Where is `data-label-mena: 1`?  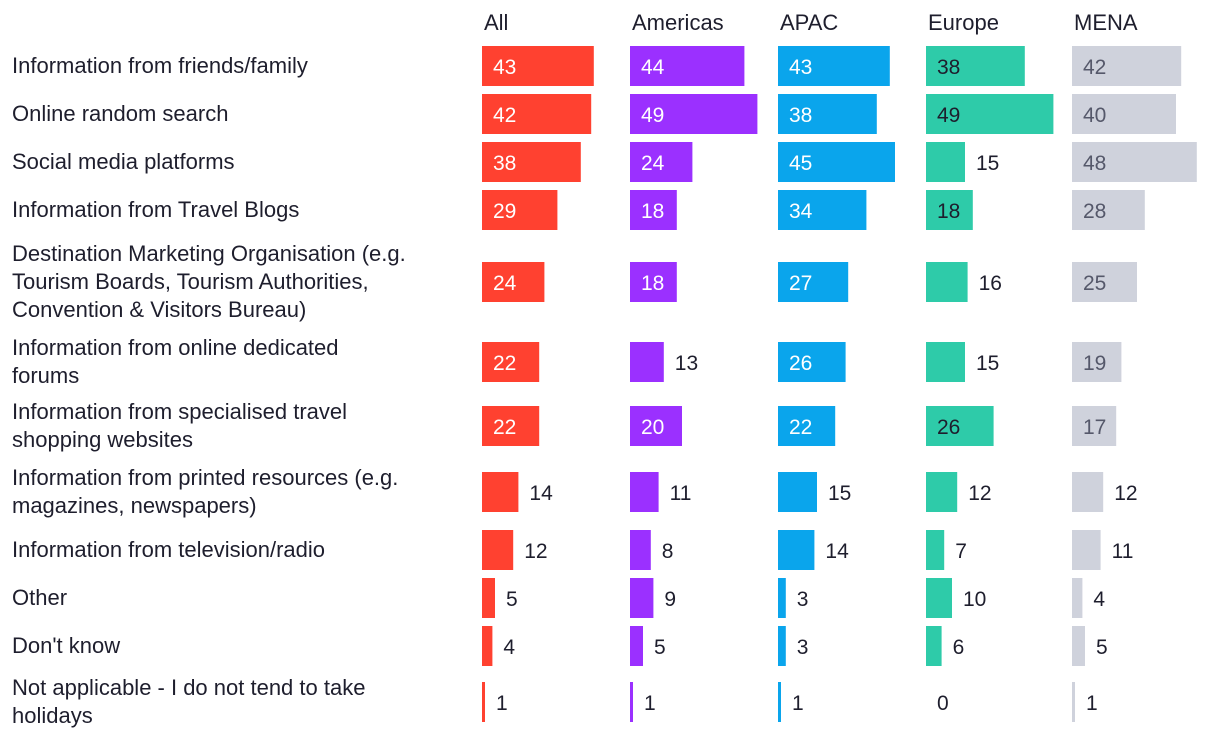 data-label-mena: 1 is located at coordinates (1092, 703).